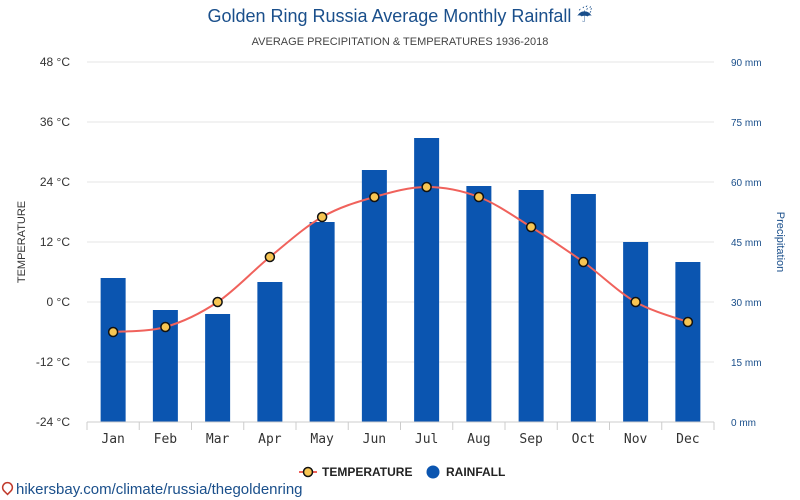  I want to click on y-left-tick-label: 0 °C, so click(59, 302).